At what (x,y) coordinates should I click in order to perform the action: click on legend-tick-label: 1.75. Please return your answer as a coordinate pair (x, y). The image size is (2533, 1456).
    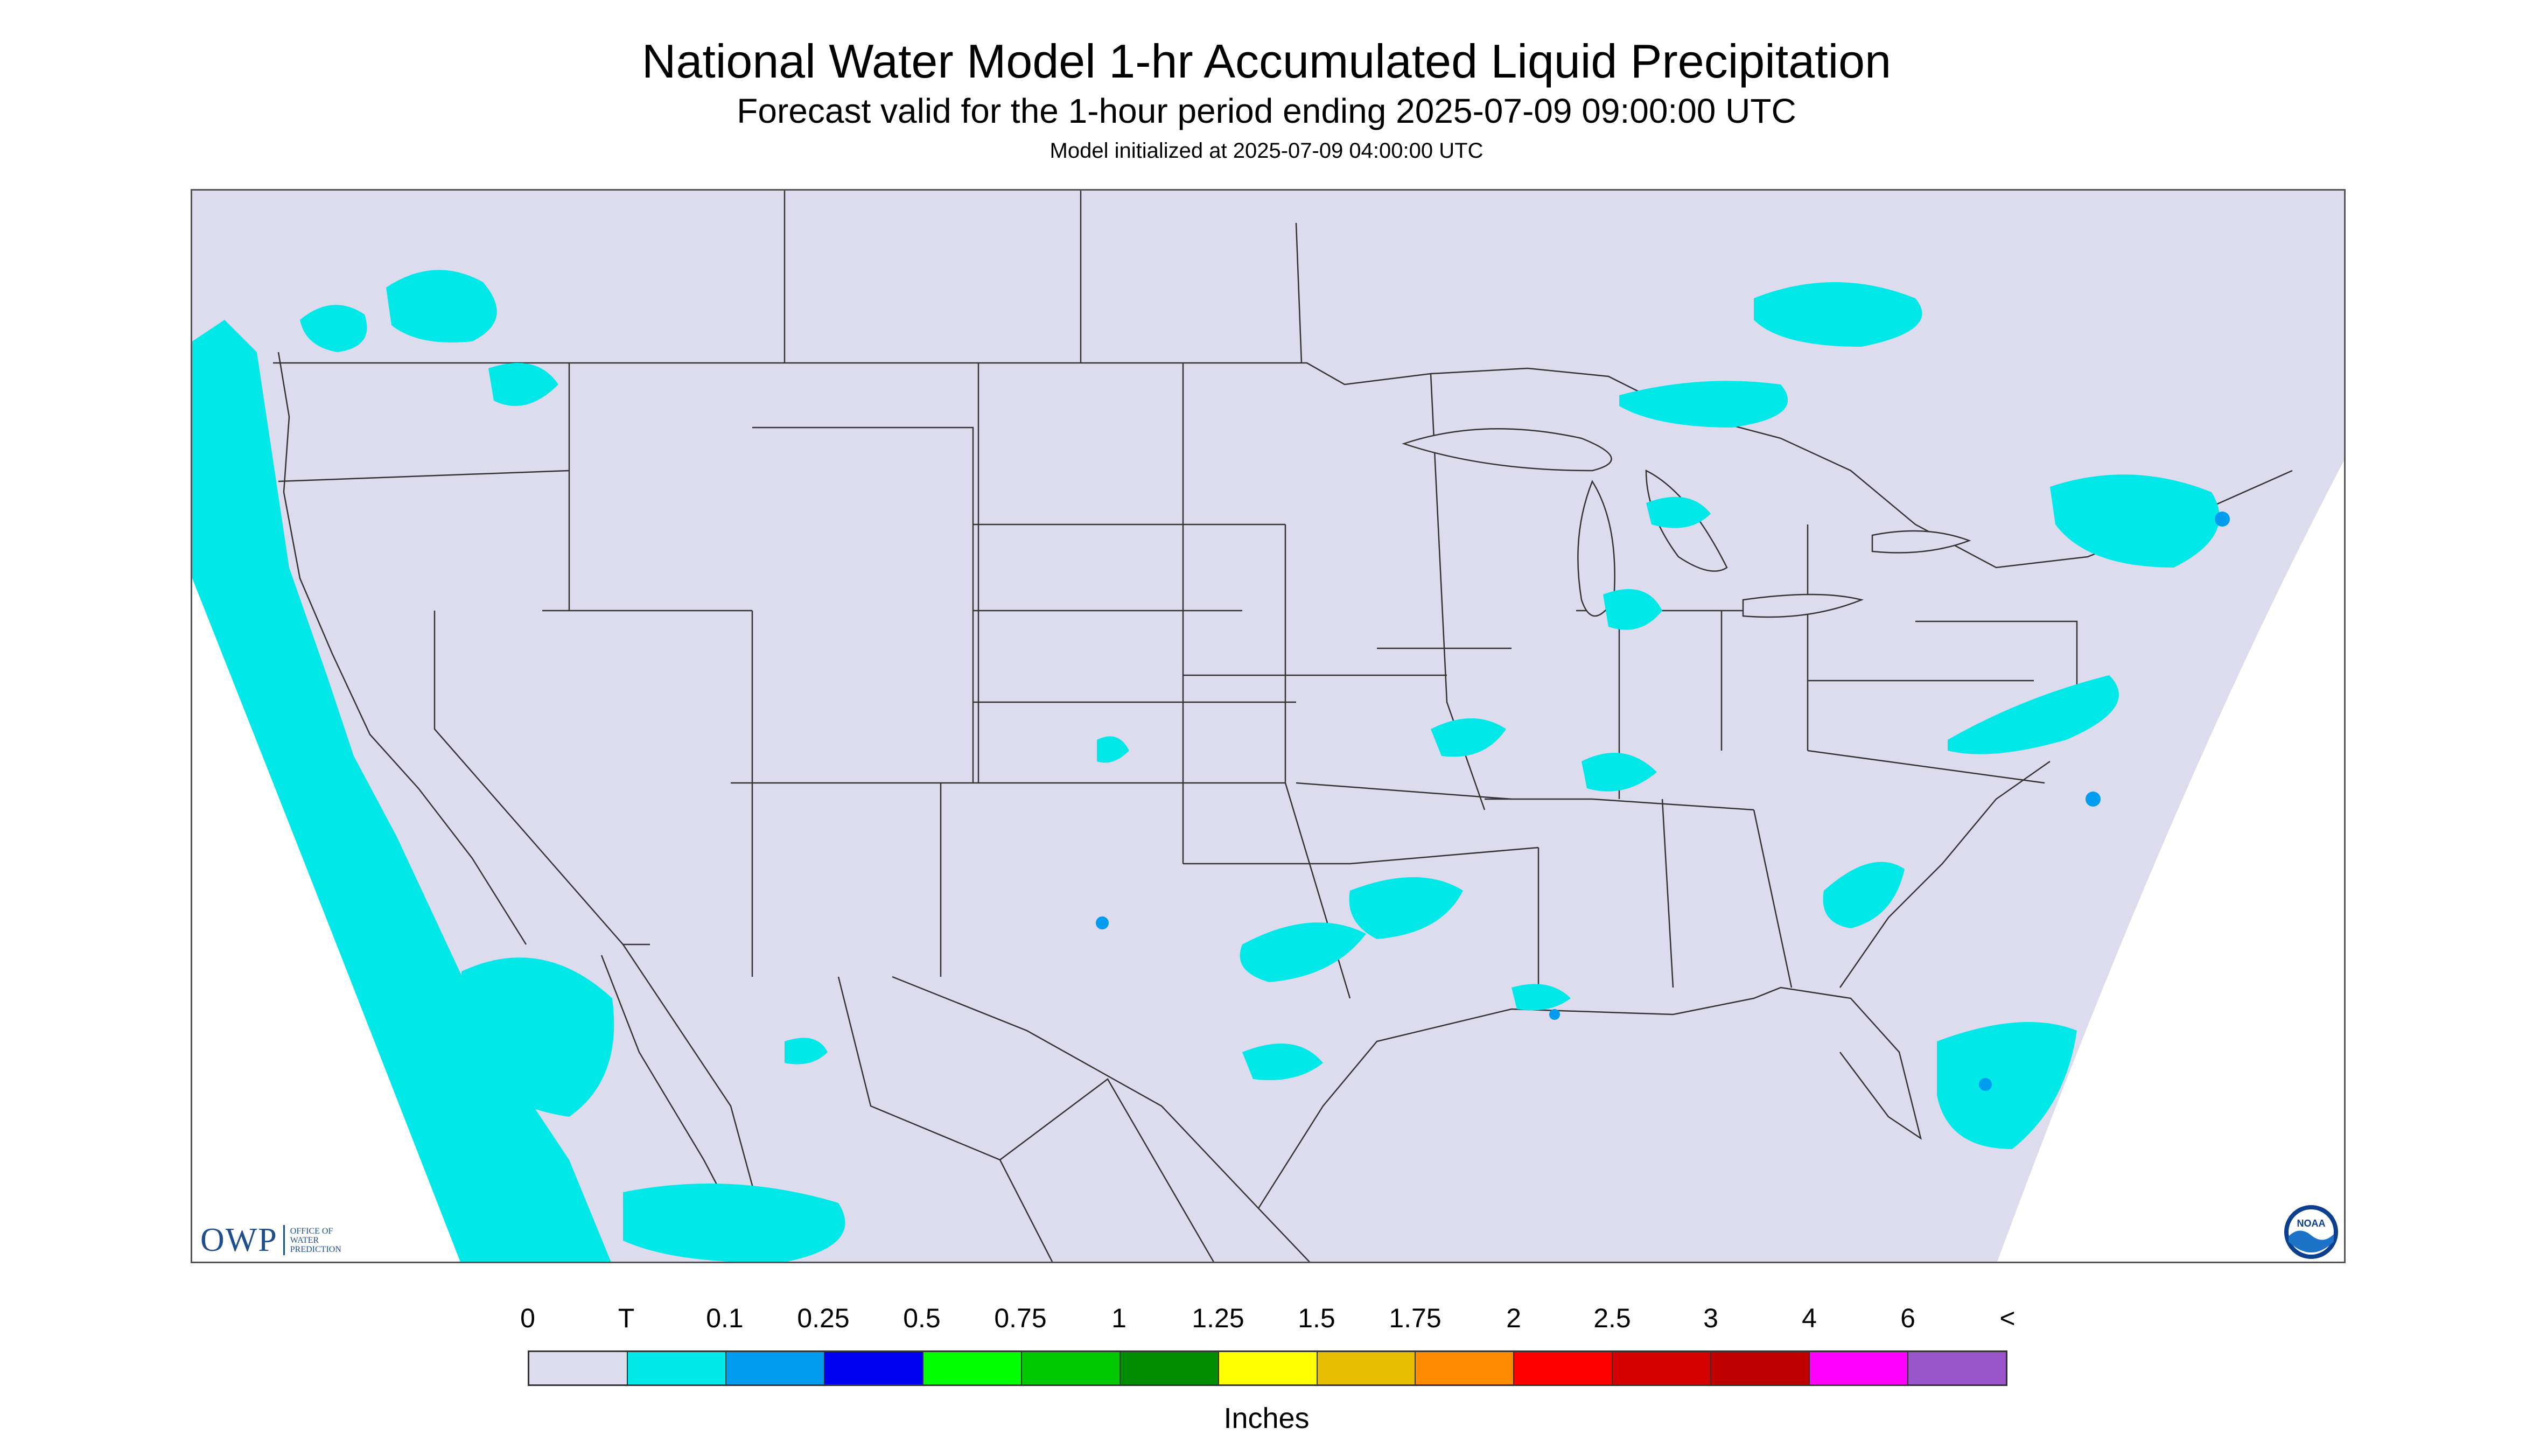
    Looking at the image, I should click on (1415, 1318).